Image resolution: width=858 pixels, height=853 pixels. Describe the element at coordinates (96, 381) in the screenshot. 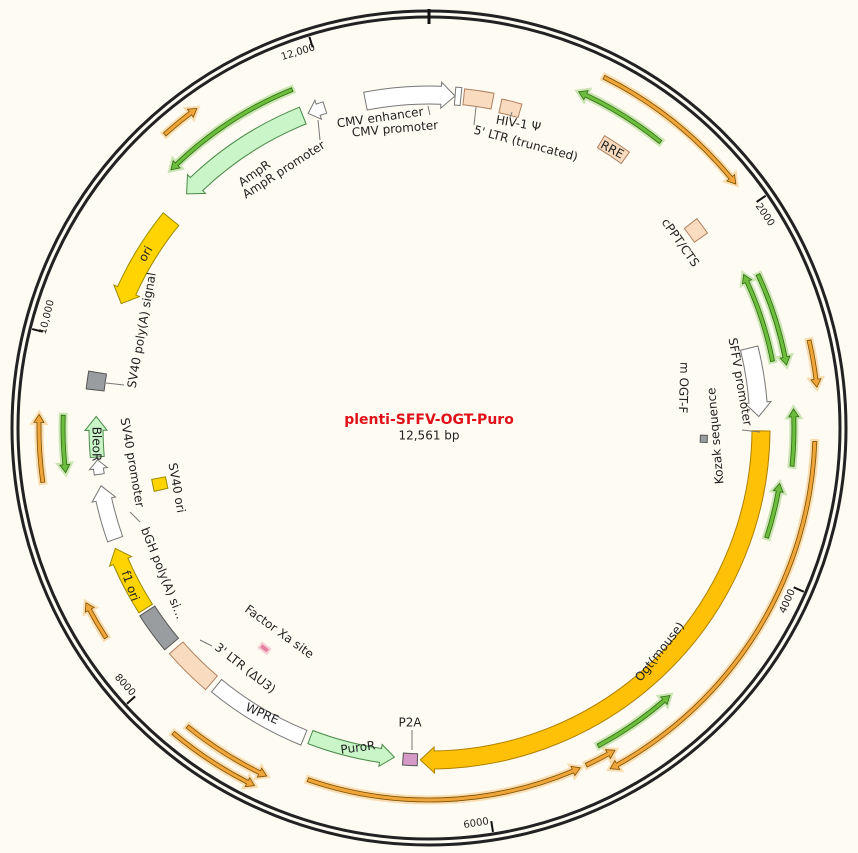

I see `sv40-polya` at that location.